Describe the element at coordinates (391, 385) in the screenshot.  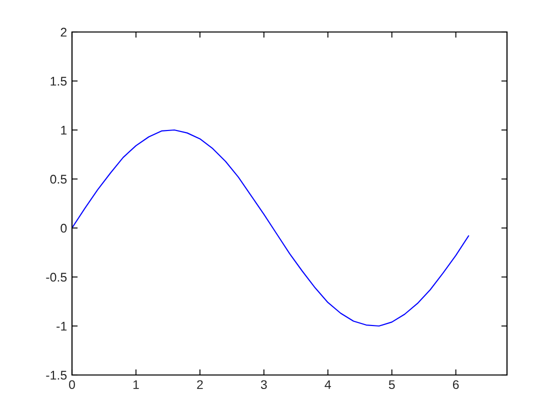
I see `x-tick-label: 5` at that location.